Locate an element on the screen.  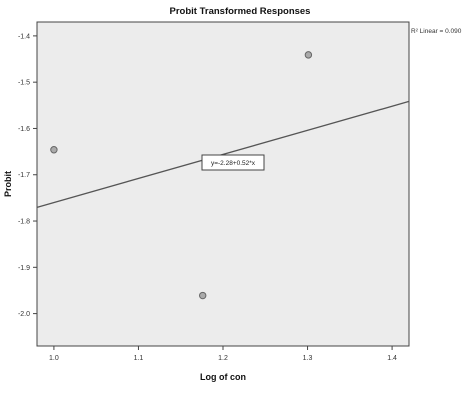
y-tick-label: -1.4 is located at coordinates (24, 36).